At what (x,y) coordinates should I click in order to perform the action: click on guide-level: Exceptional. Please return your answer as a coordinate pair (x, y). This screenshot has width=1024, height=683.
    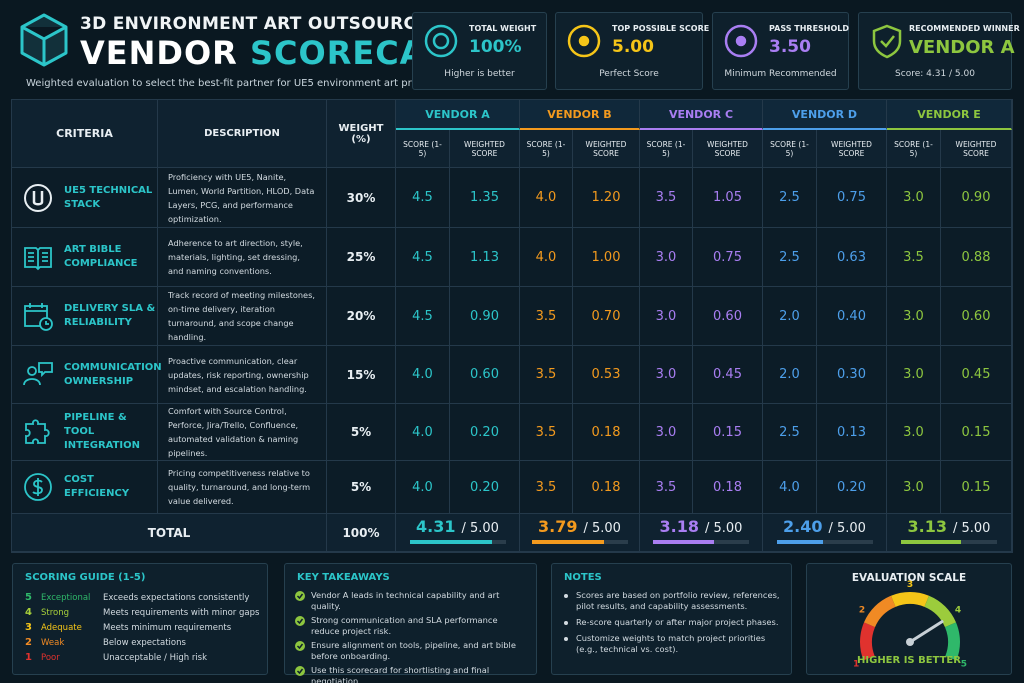
    Looking at the image, I should click on (66, 598).